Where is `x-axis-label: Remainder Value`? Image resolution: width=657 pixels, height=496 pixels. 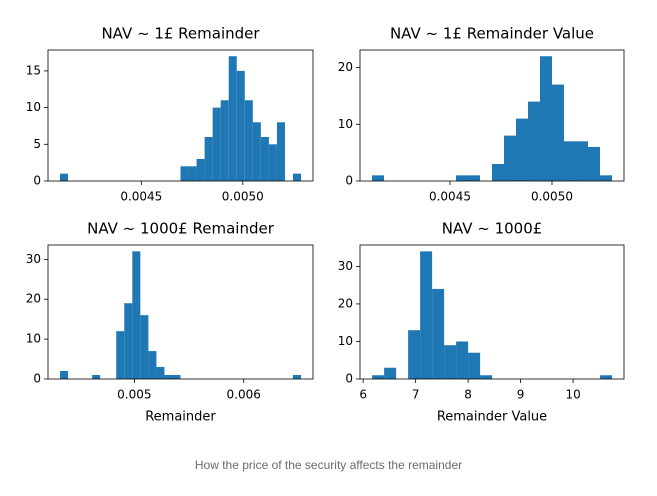
x-axis-label: Remainder Value is located at coordinates (492, 417).